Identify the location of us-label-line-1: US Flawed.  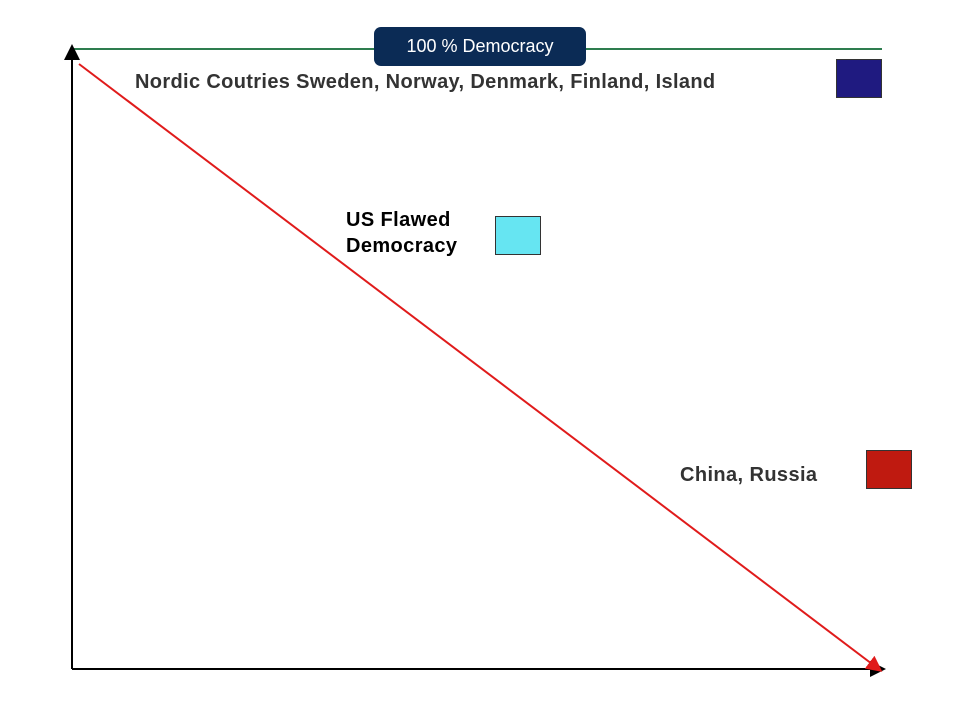
(398, 220).